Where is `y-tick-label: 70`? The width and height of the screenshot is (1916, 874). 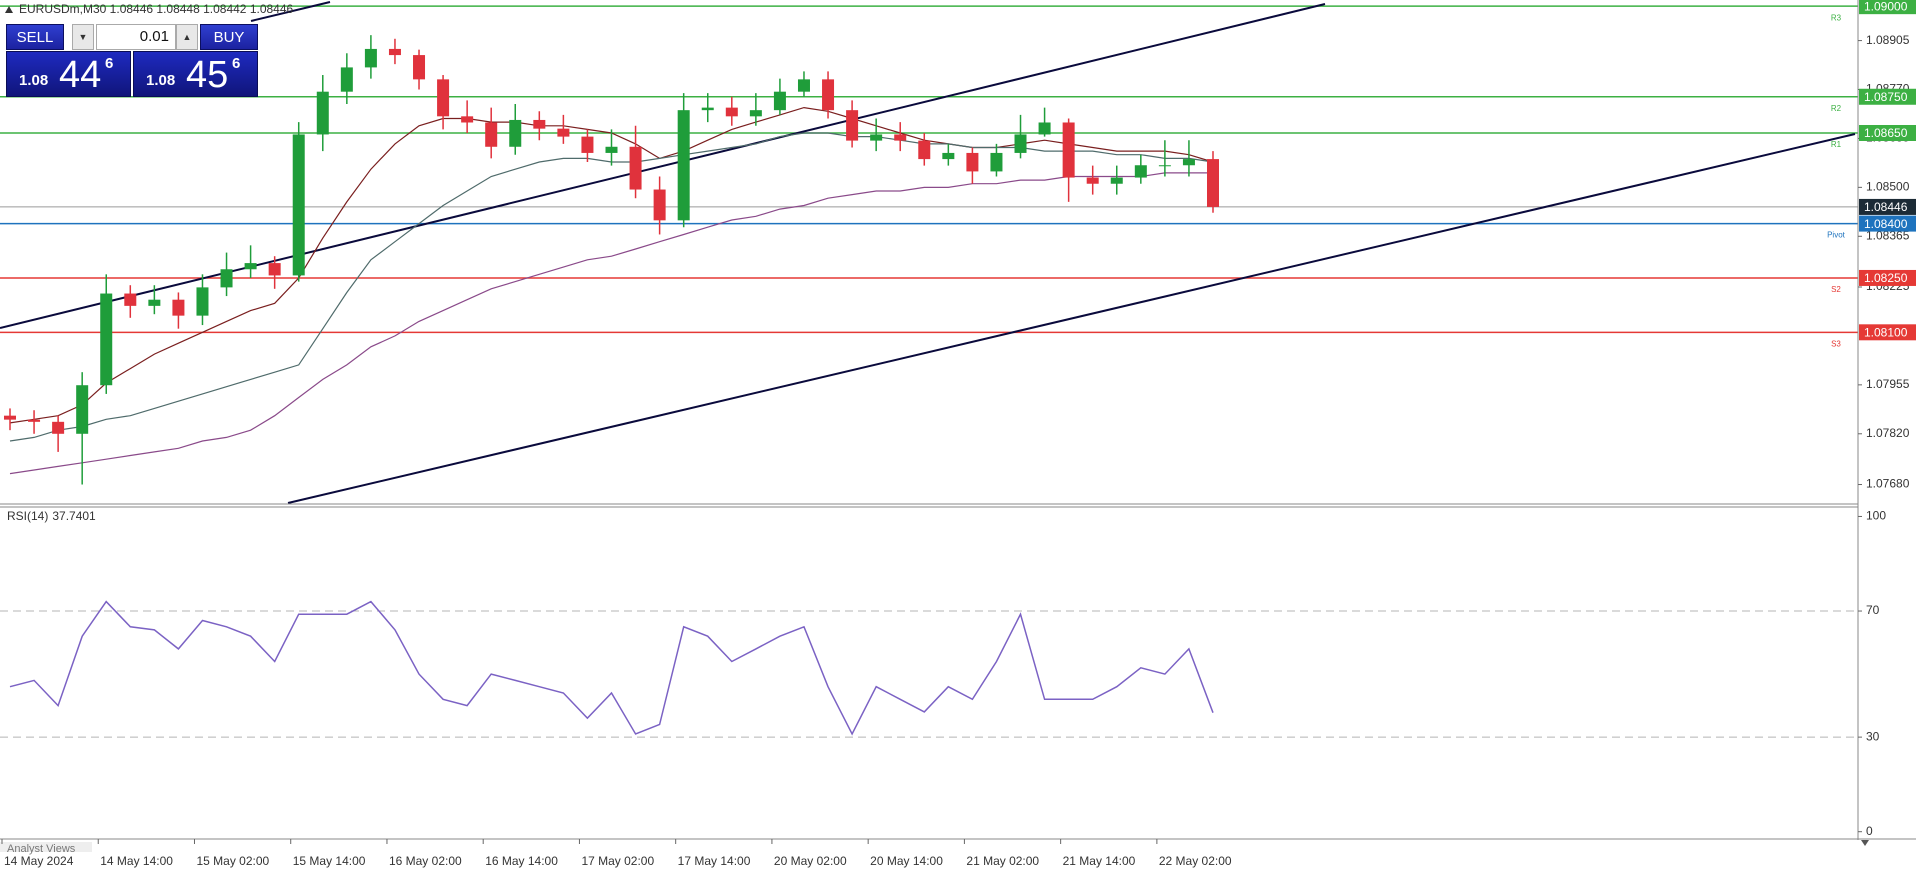
y-tick-label: 70 is located at coordinates (1873, 610).